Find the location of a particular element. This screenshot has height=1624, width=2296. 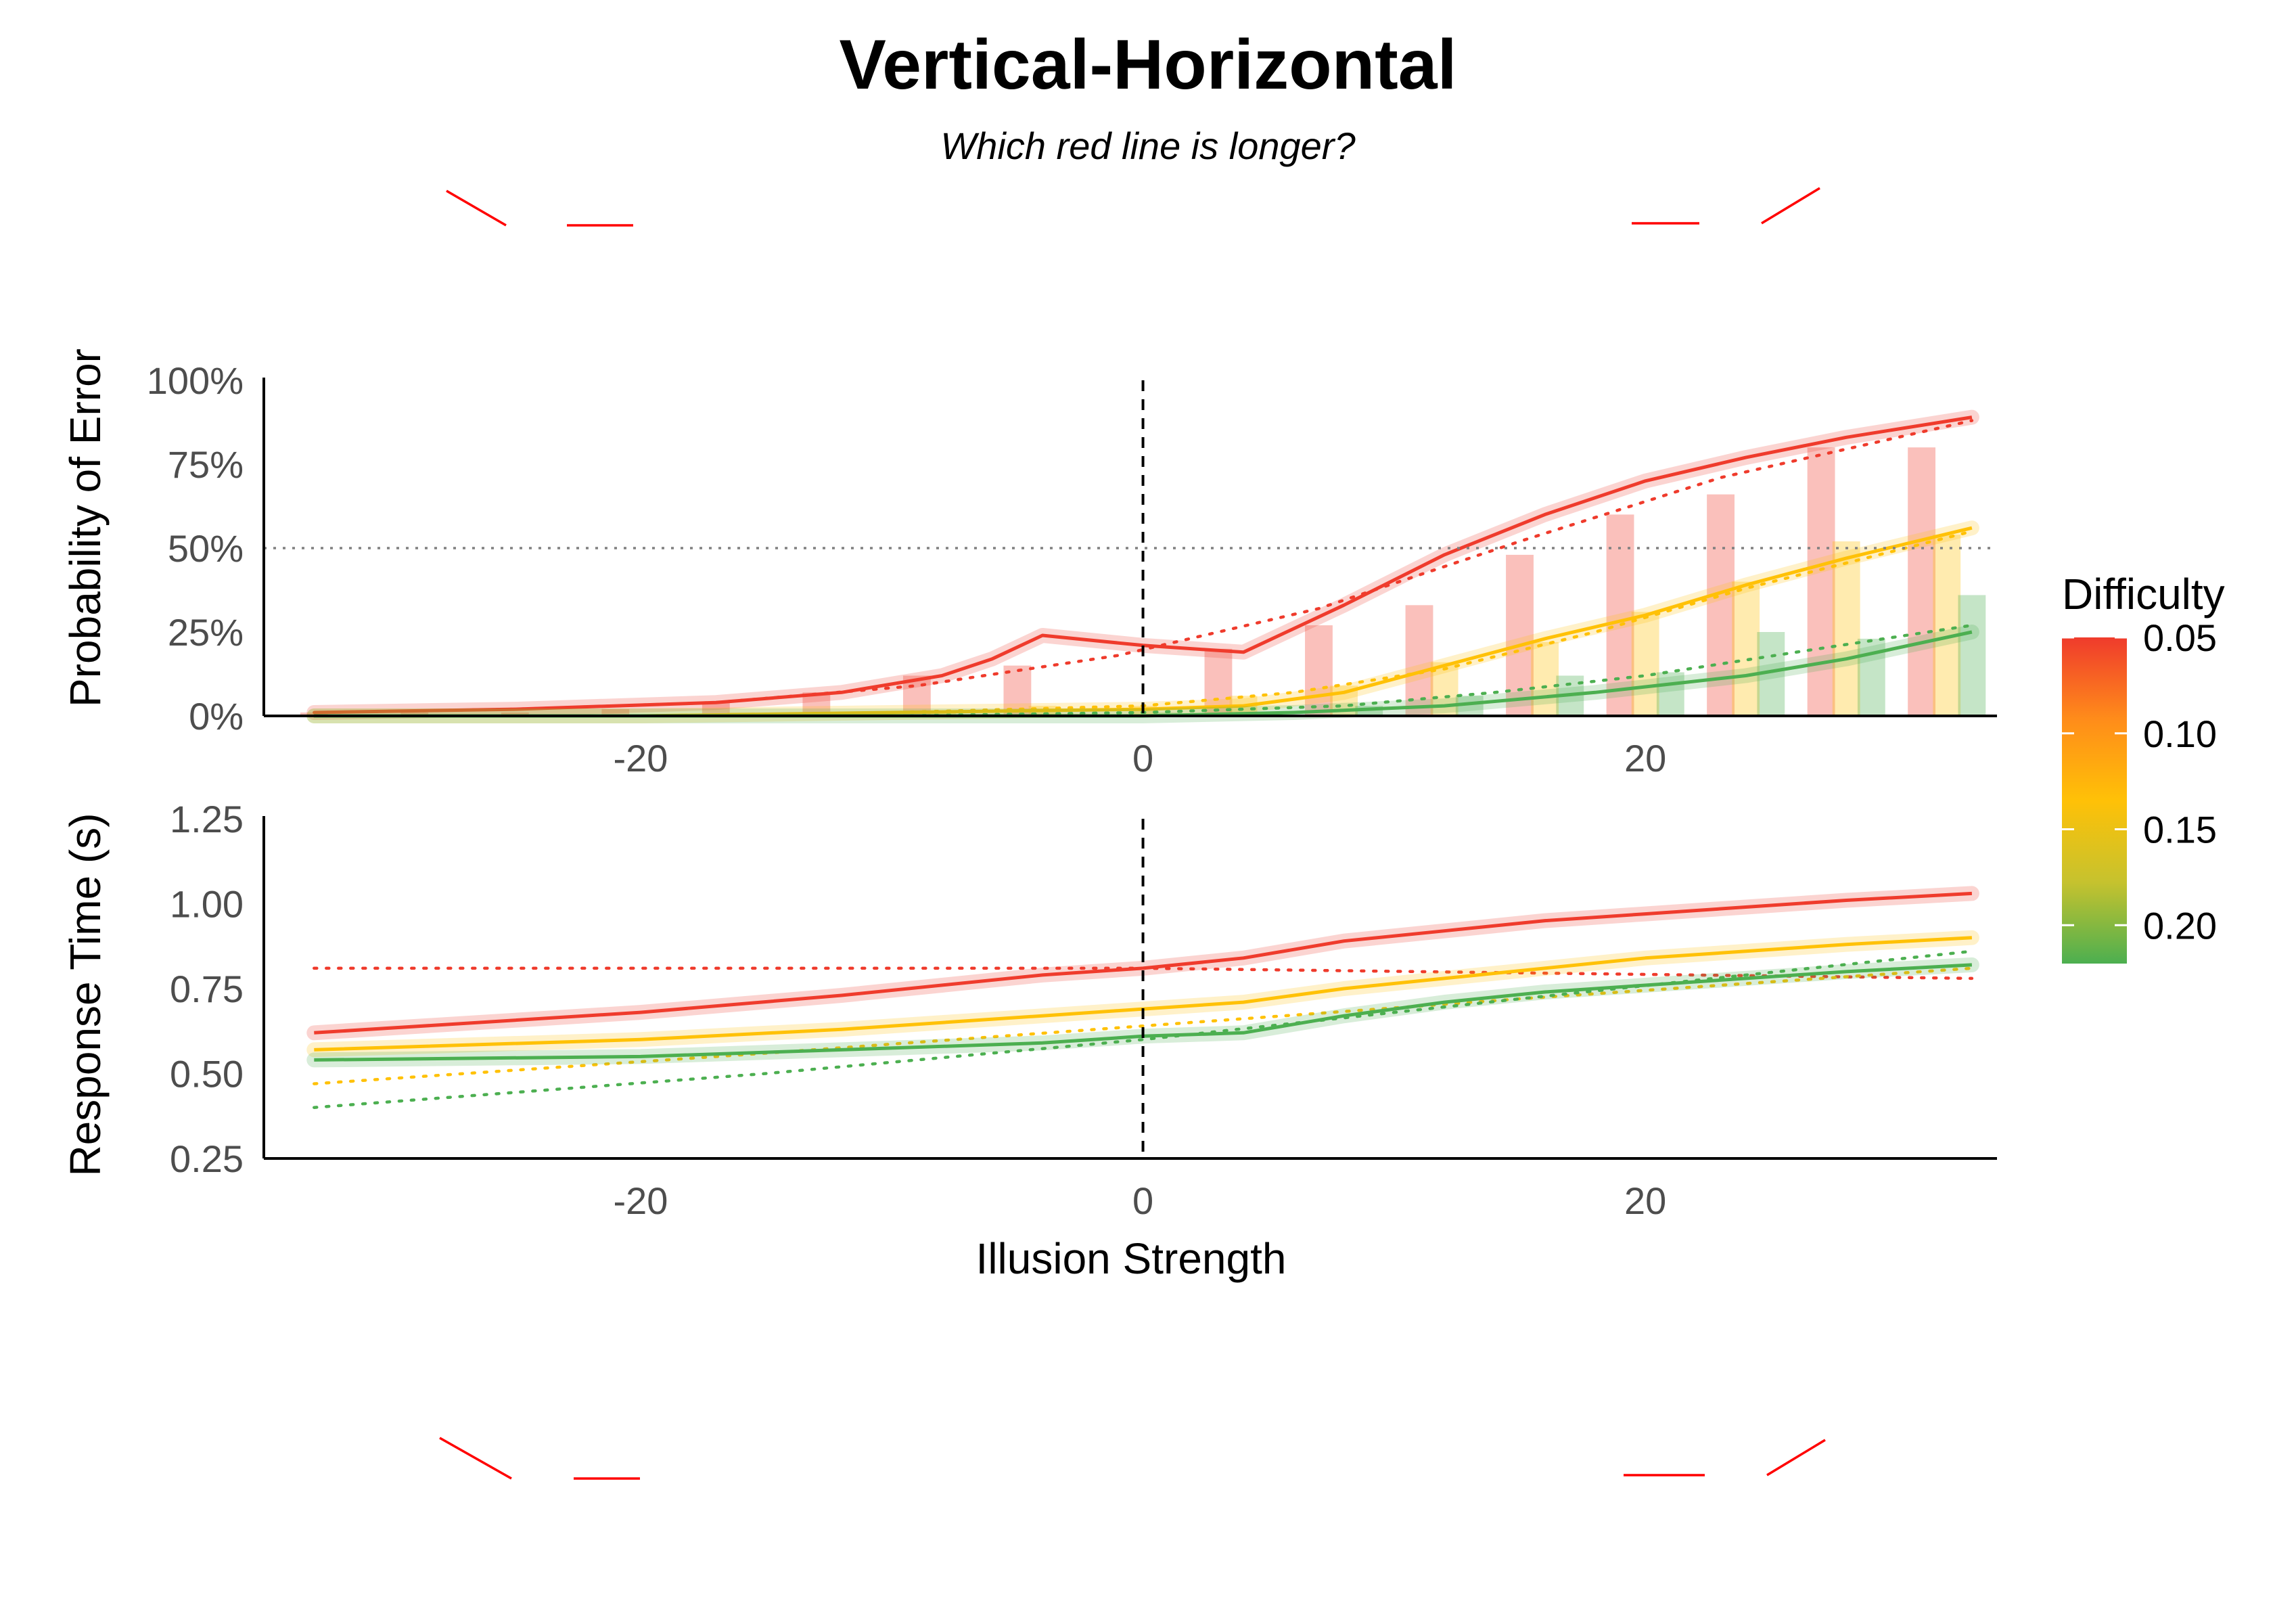

y-tick-label: 75% is located at coordinates (206, 464).